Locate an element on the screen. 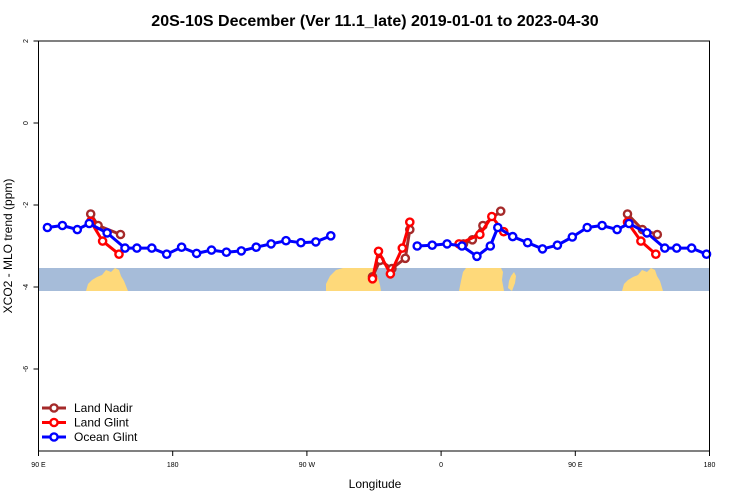  y-tick-label: -2 is located at coordinates (26, 205).